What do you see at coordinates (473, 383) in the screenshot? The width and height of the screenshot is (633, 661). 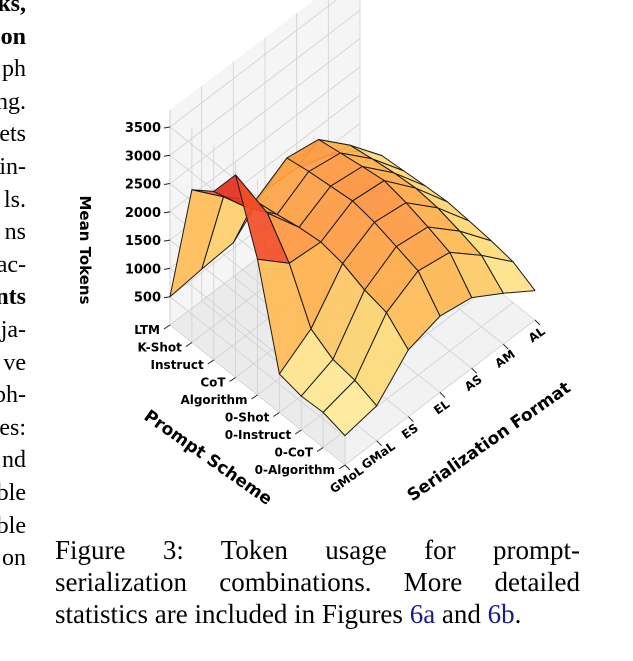 I see `x-tick-label: AS` at bounding box center [473, 383].